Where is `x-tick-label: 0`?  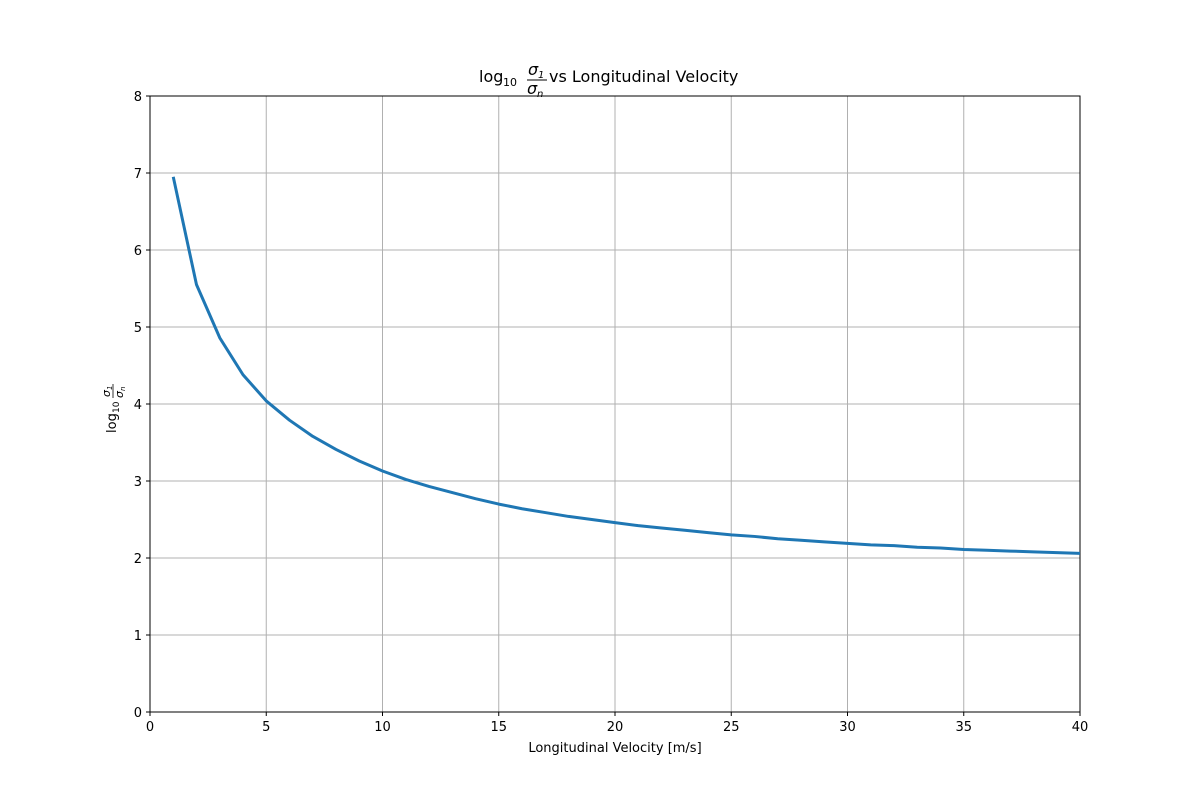 x-tick-label: 0 is located at coordinates (150, 727).